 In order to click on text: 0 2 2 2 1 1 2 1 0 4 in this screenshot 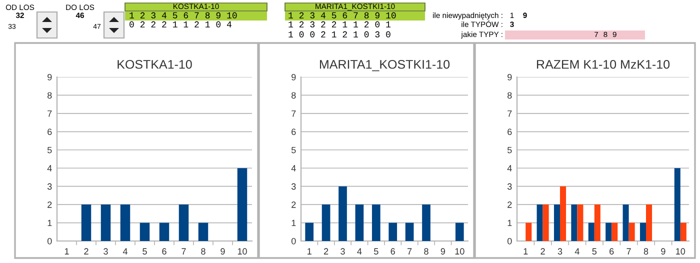, I will do `click(181, 24)`.